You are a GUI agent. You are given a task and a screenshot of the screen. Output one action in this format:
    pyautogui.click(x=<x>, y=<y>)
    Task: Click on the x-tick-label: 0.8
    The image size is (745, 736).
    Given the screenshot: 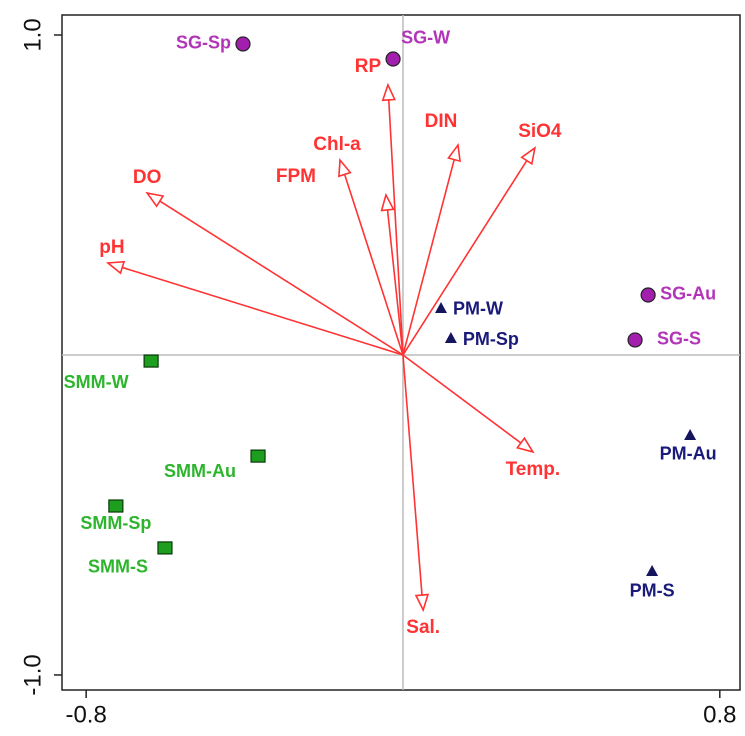 What is the action you would take?
    pyautogui.click(x=719, y=714)
    